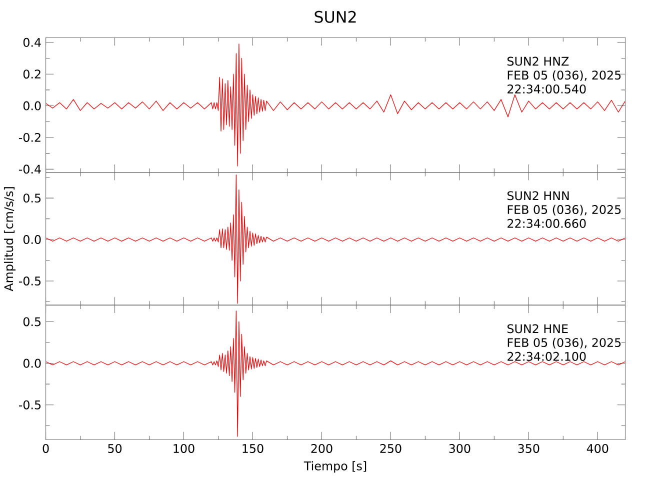  What do you see at coordinates (391, 448) in the screenshot?
I see `x-tick-label: 250` at bounding box center [391, 448].